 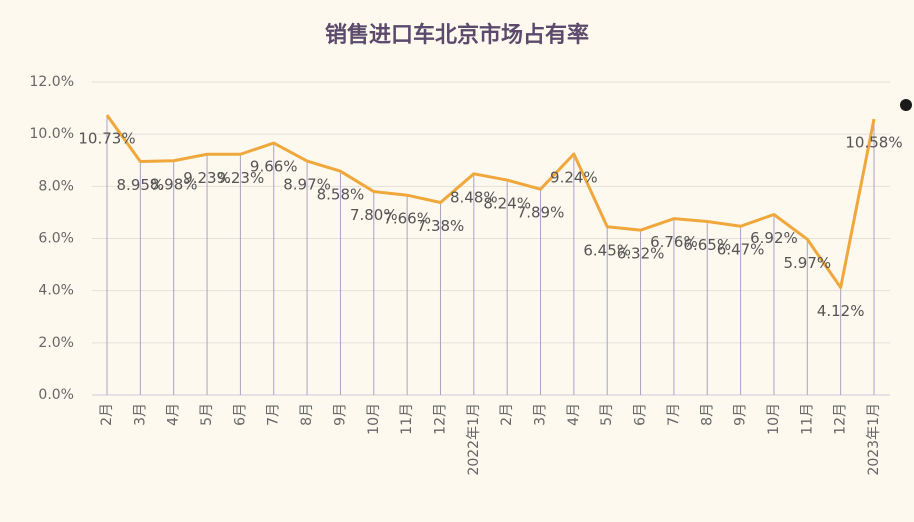 I want to click on y-tick-label: 2.0%, so click(x=56, y=343).